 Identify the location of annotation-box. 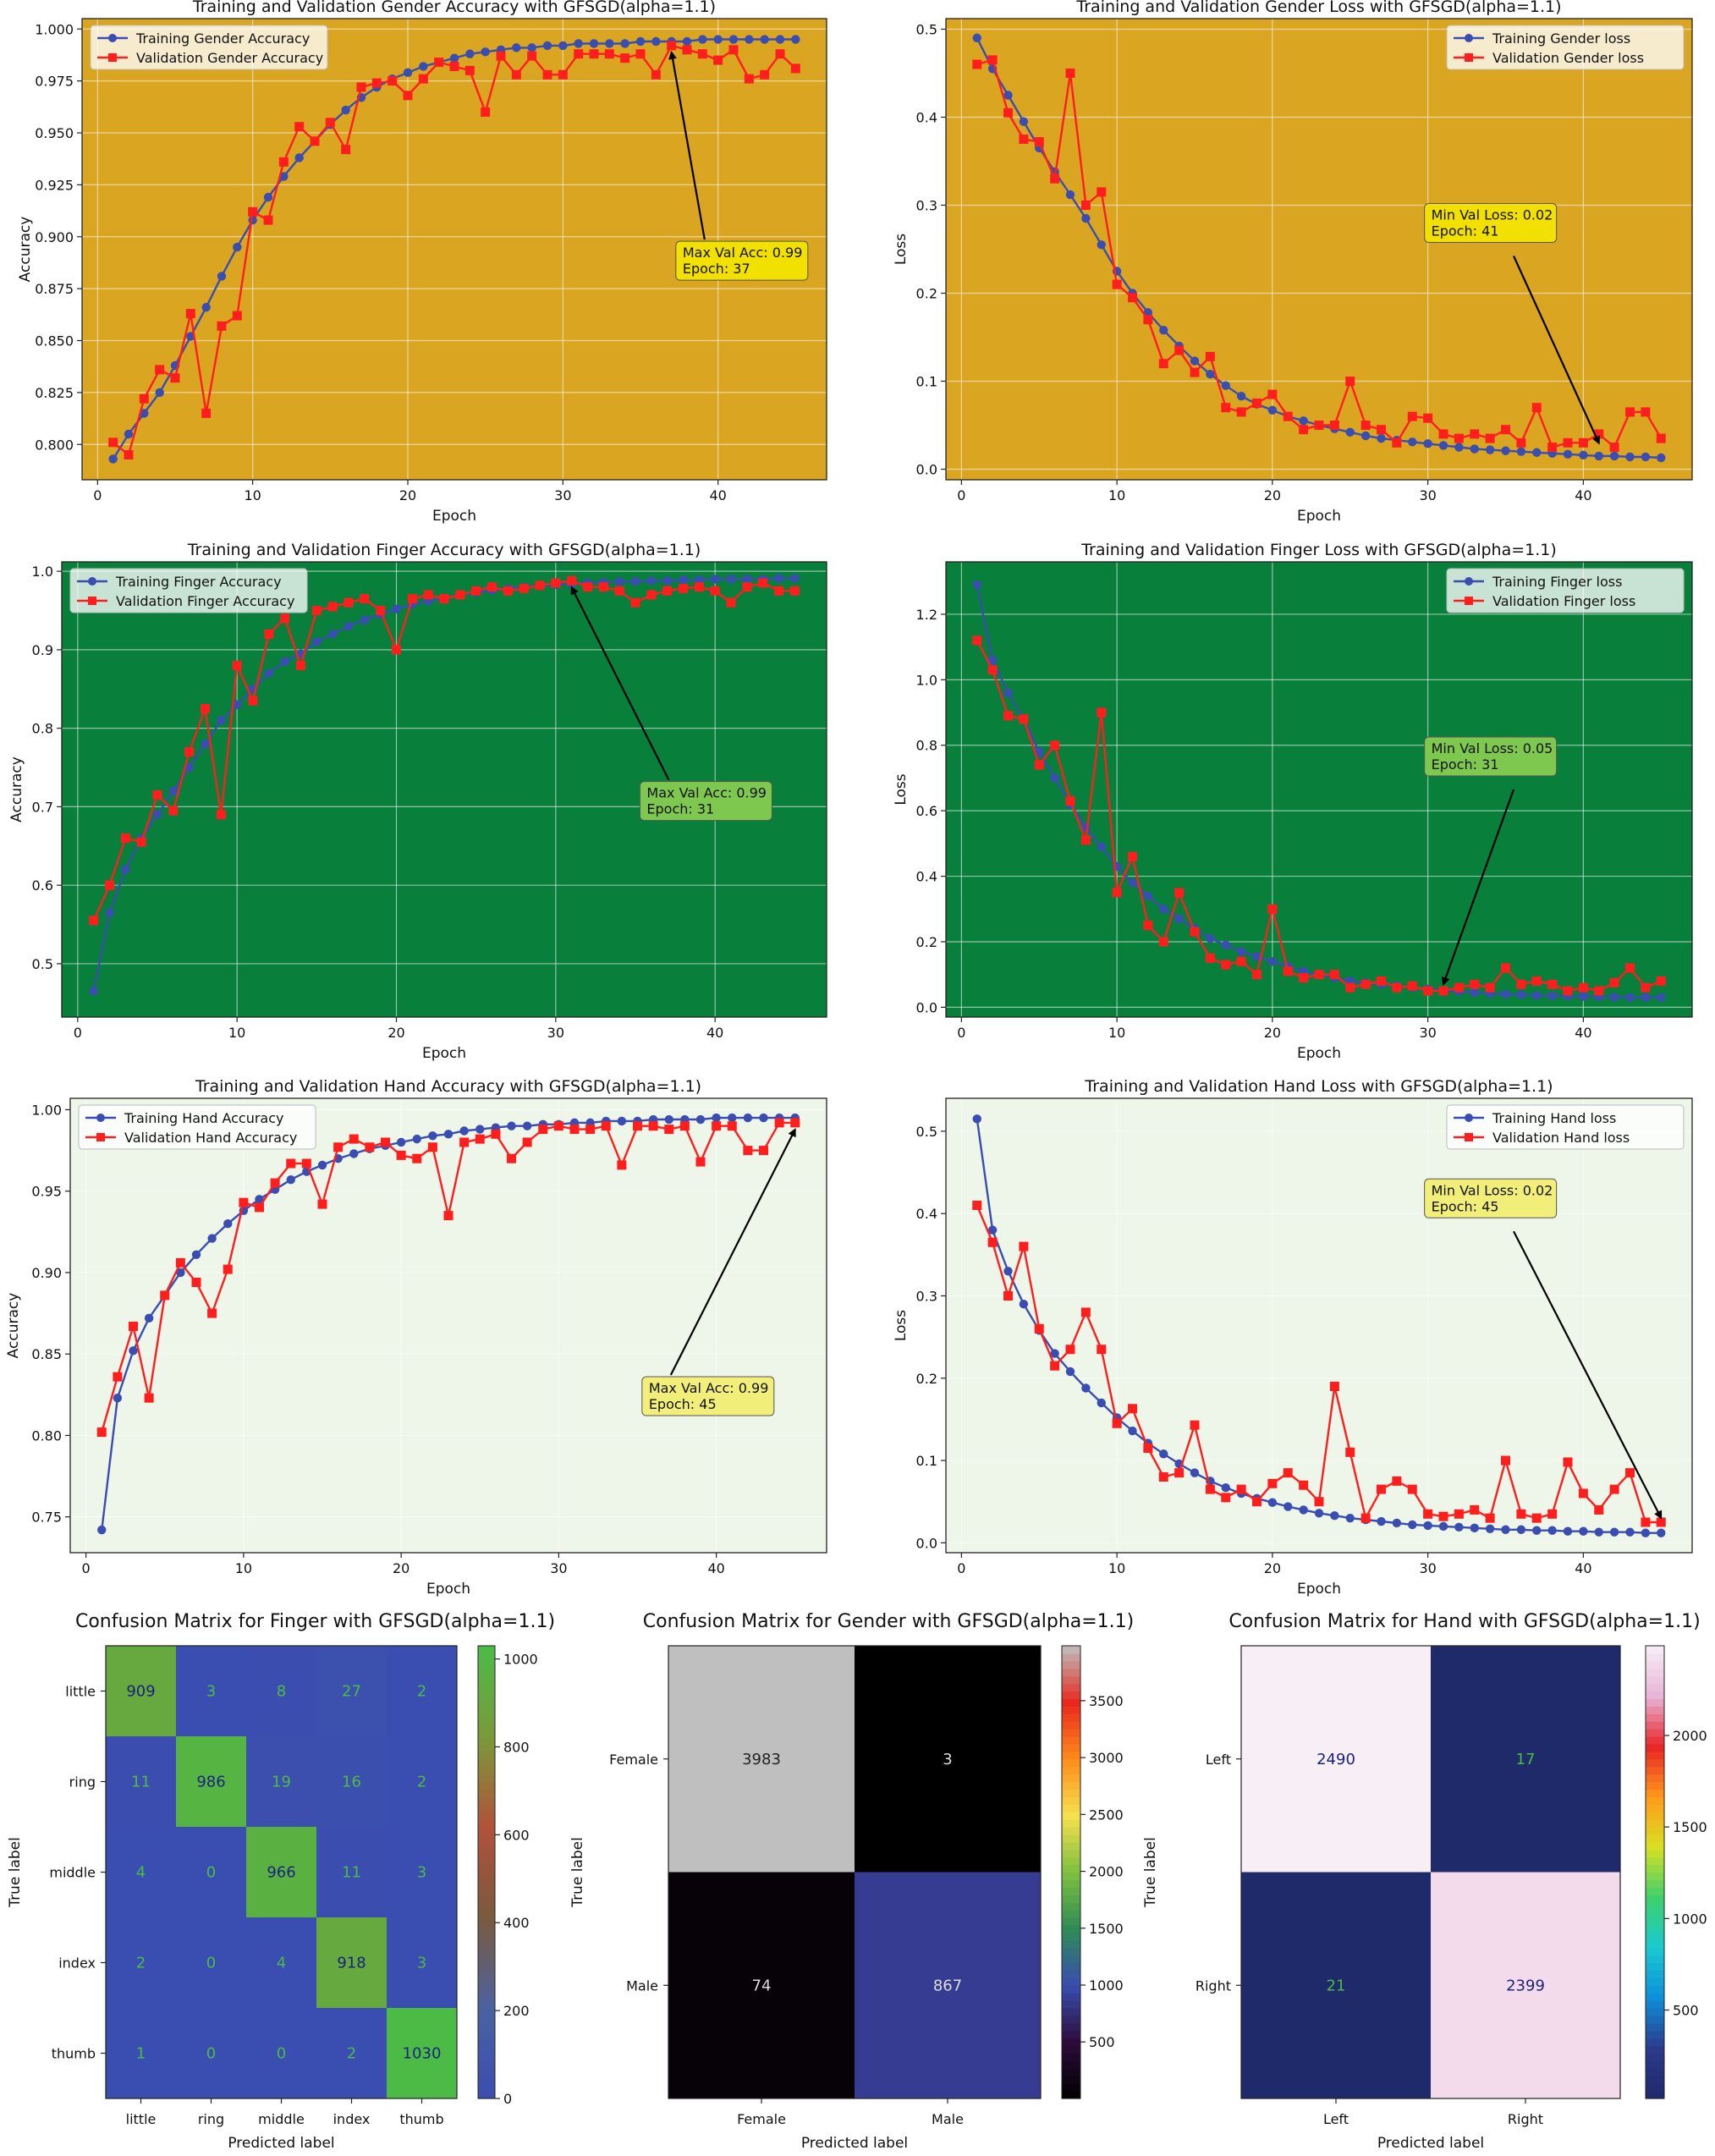
(1491, 756).